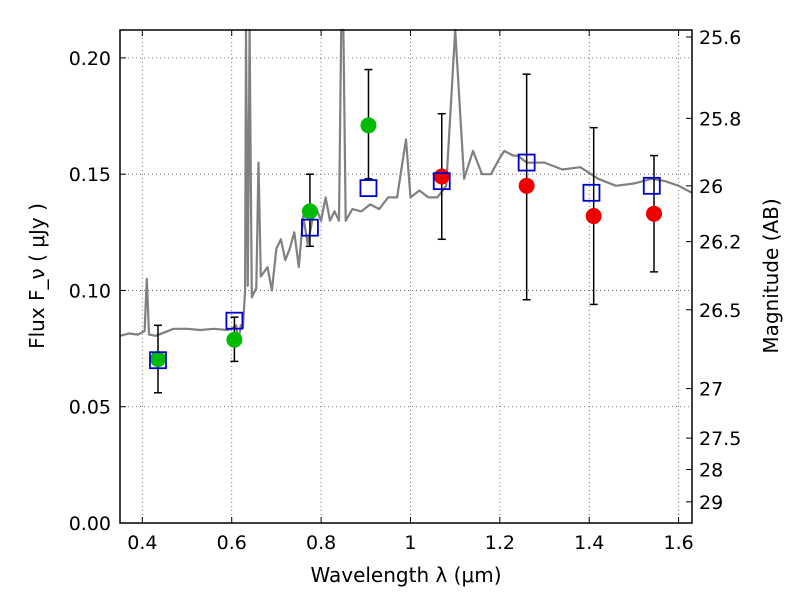 This screenshot has width=800, height=600. Describe the element at coordinates (90, 175) in the screenshot. I see `y-tick-label: 0.15` at that location.